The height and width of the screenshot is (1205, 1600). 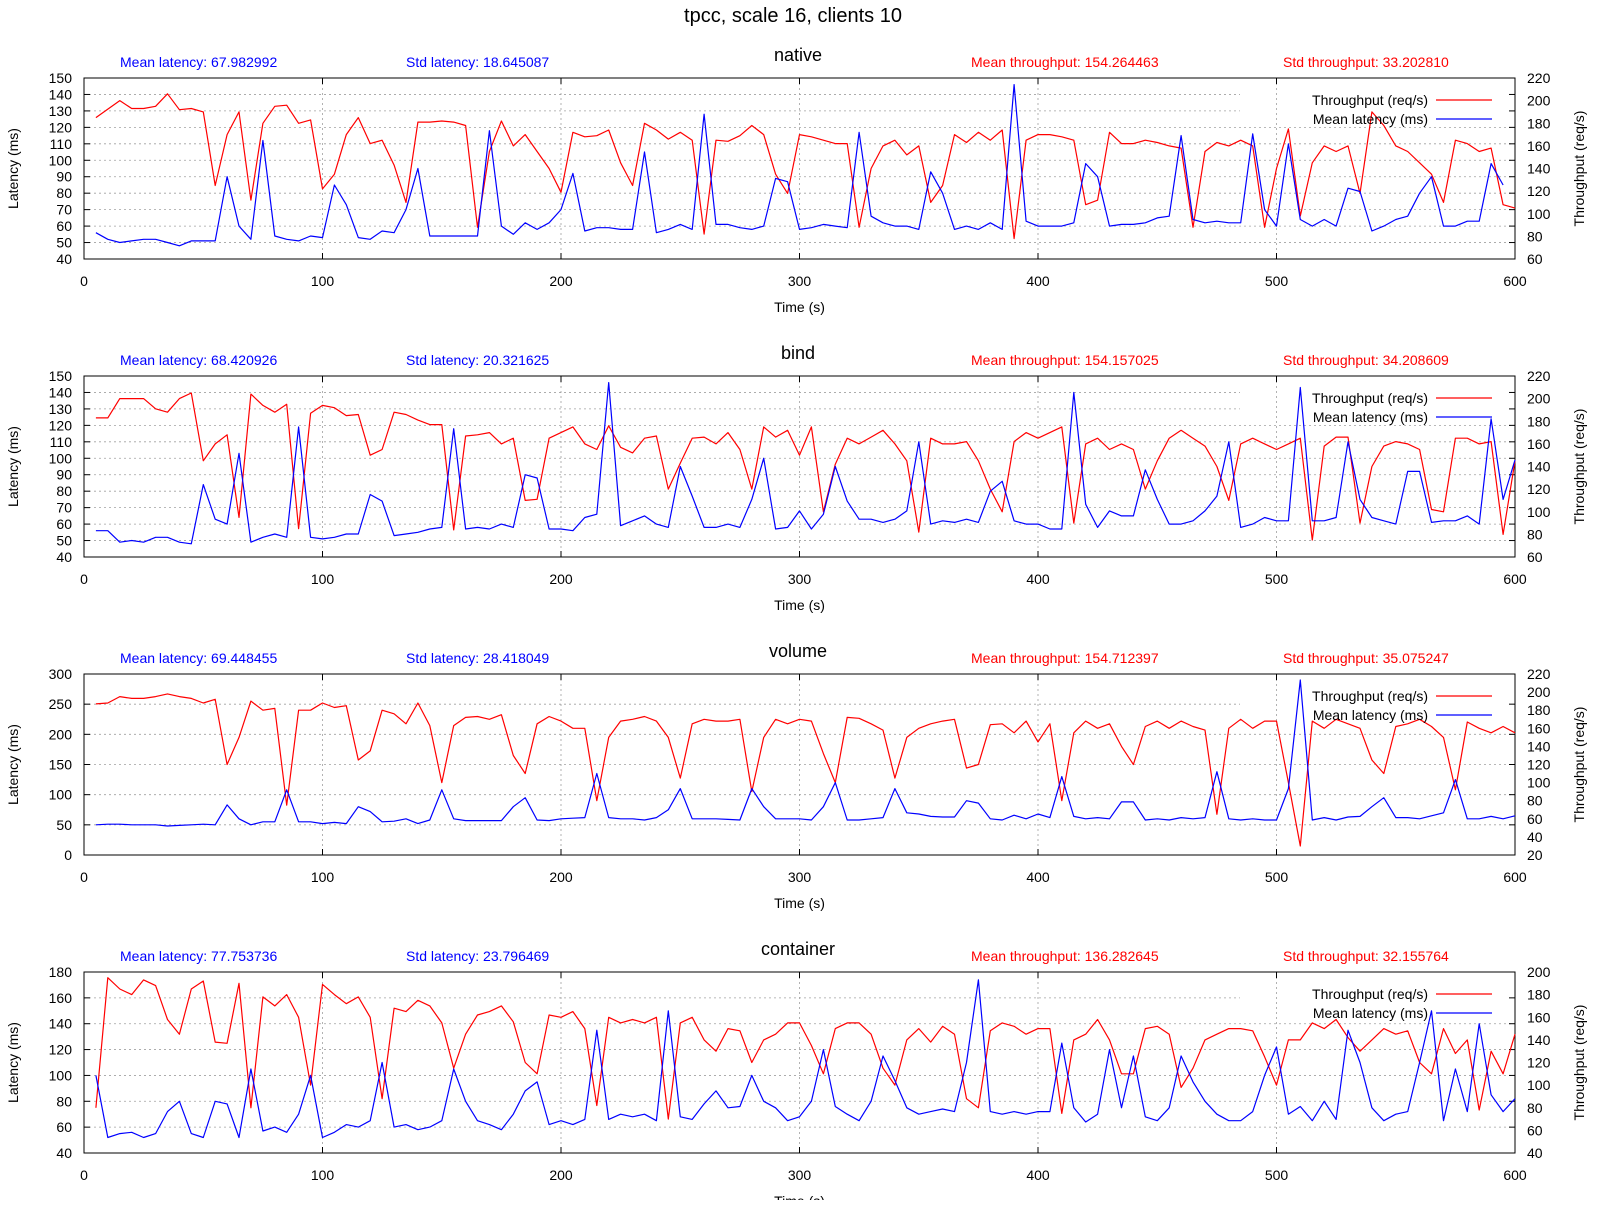 What do you see at coordinates (1366, 360) in the screenshot?
I see `stat-std-throughput: Std throughput: 34.208609` at bounding box center [1366, 360].